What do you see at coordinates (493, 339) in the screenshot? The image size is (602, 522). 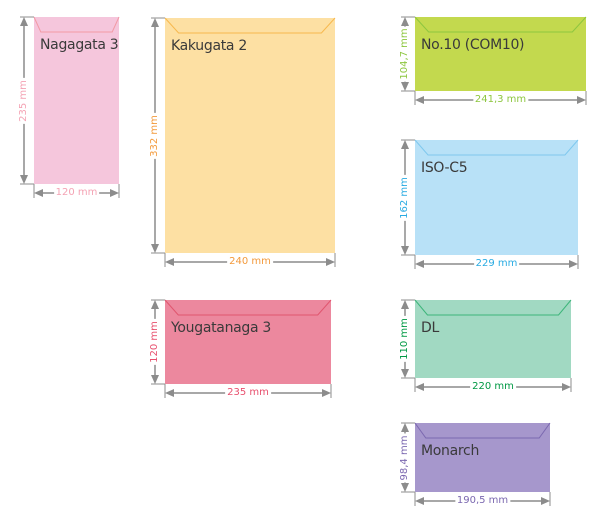 I see `envelope-dl: DL` at bounding box center [493, 339].